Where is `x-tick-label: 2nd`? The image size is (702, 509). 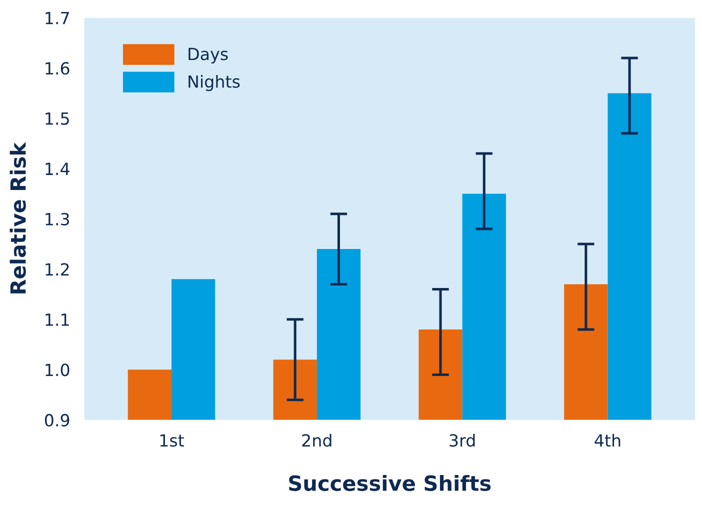
x-tick-label: 2nd is located at coordinates (317, 440).